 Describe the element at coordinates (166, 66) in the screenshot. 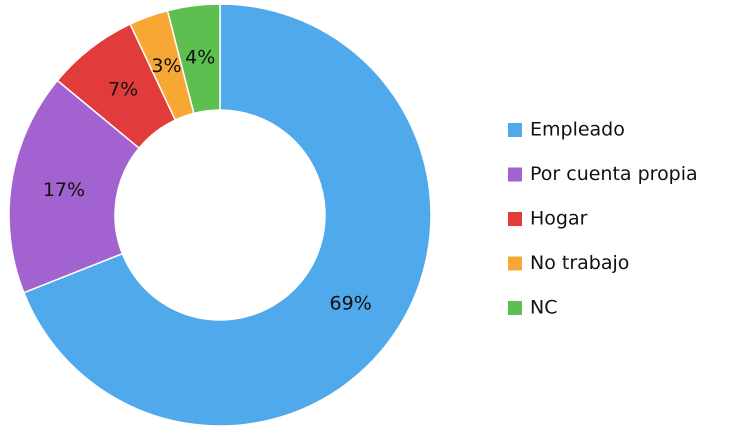

I see `data-label: 3%` at that location.